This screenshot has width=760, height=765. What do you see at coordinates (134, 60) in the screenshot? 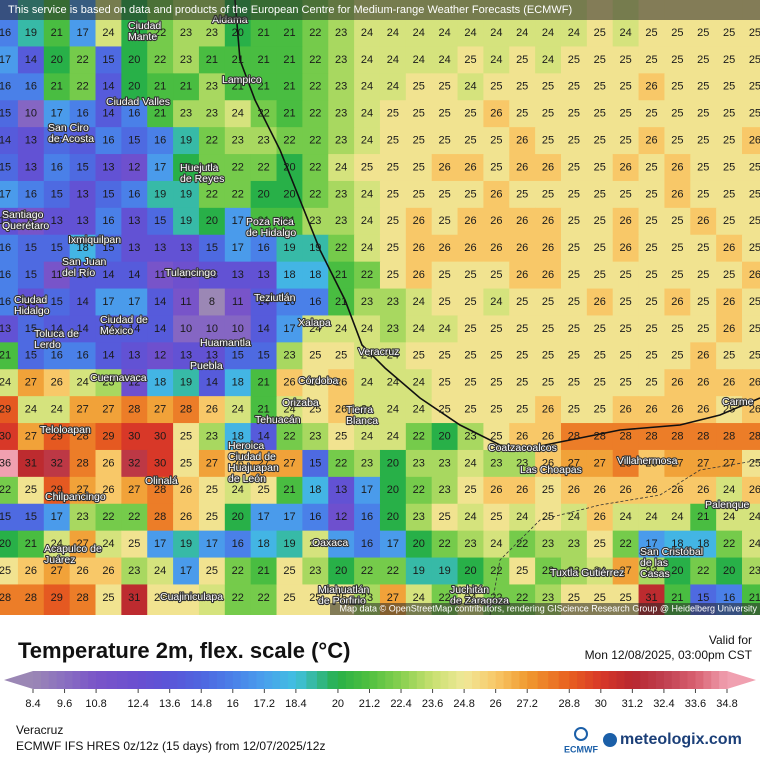
I see `temperature-value: 20` at bounding box center [134, 60].